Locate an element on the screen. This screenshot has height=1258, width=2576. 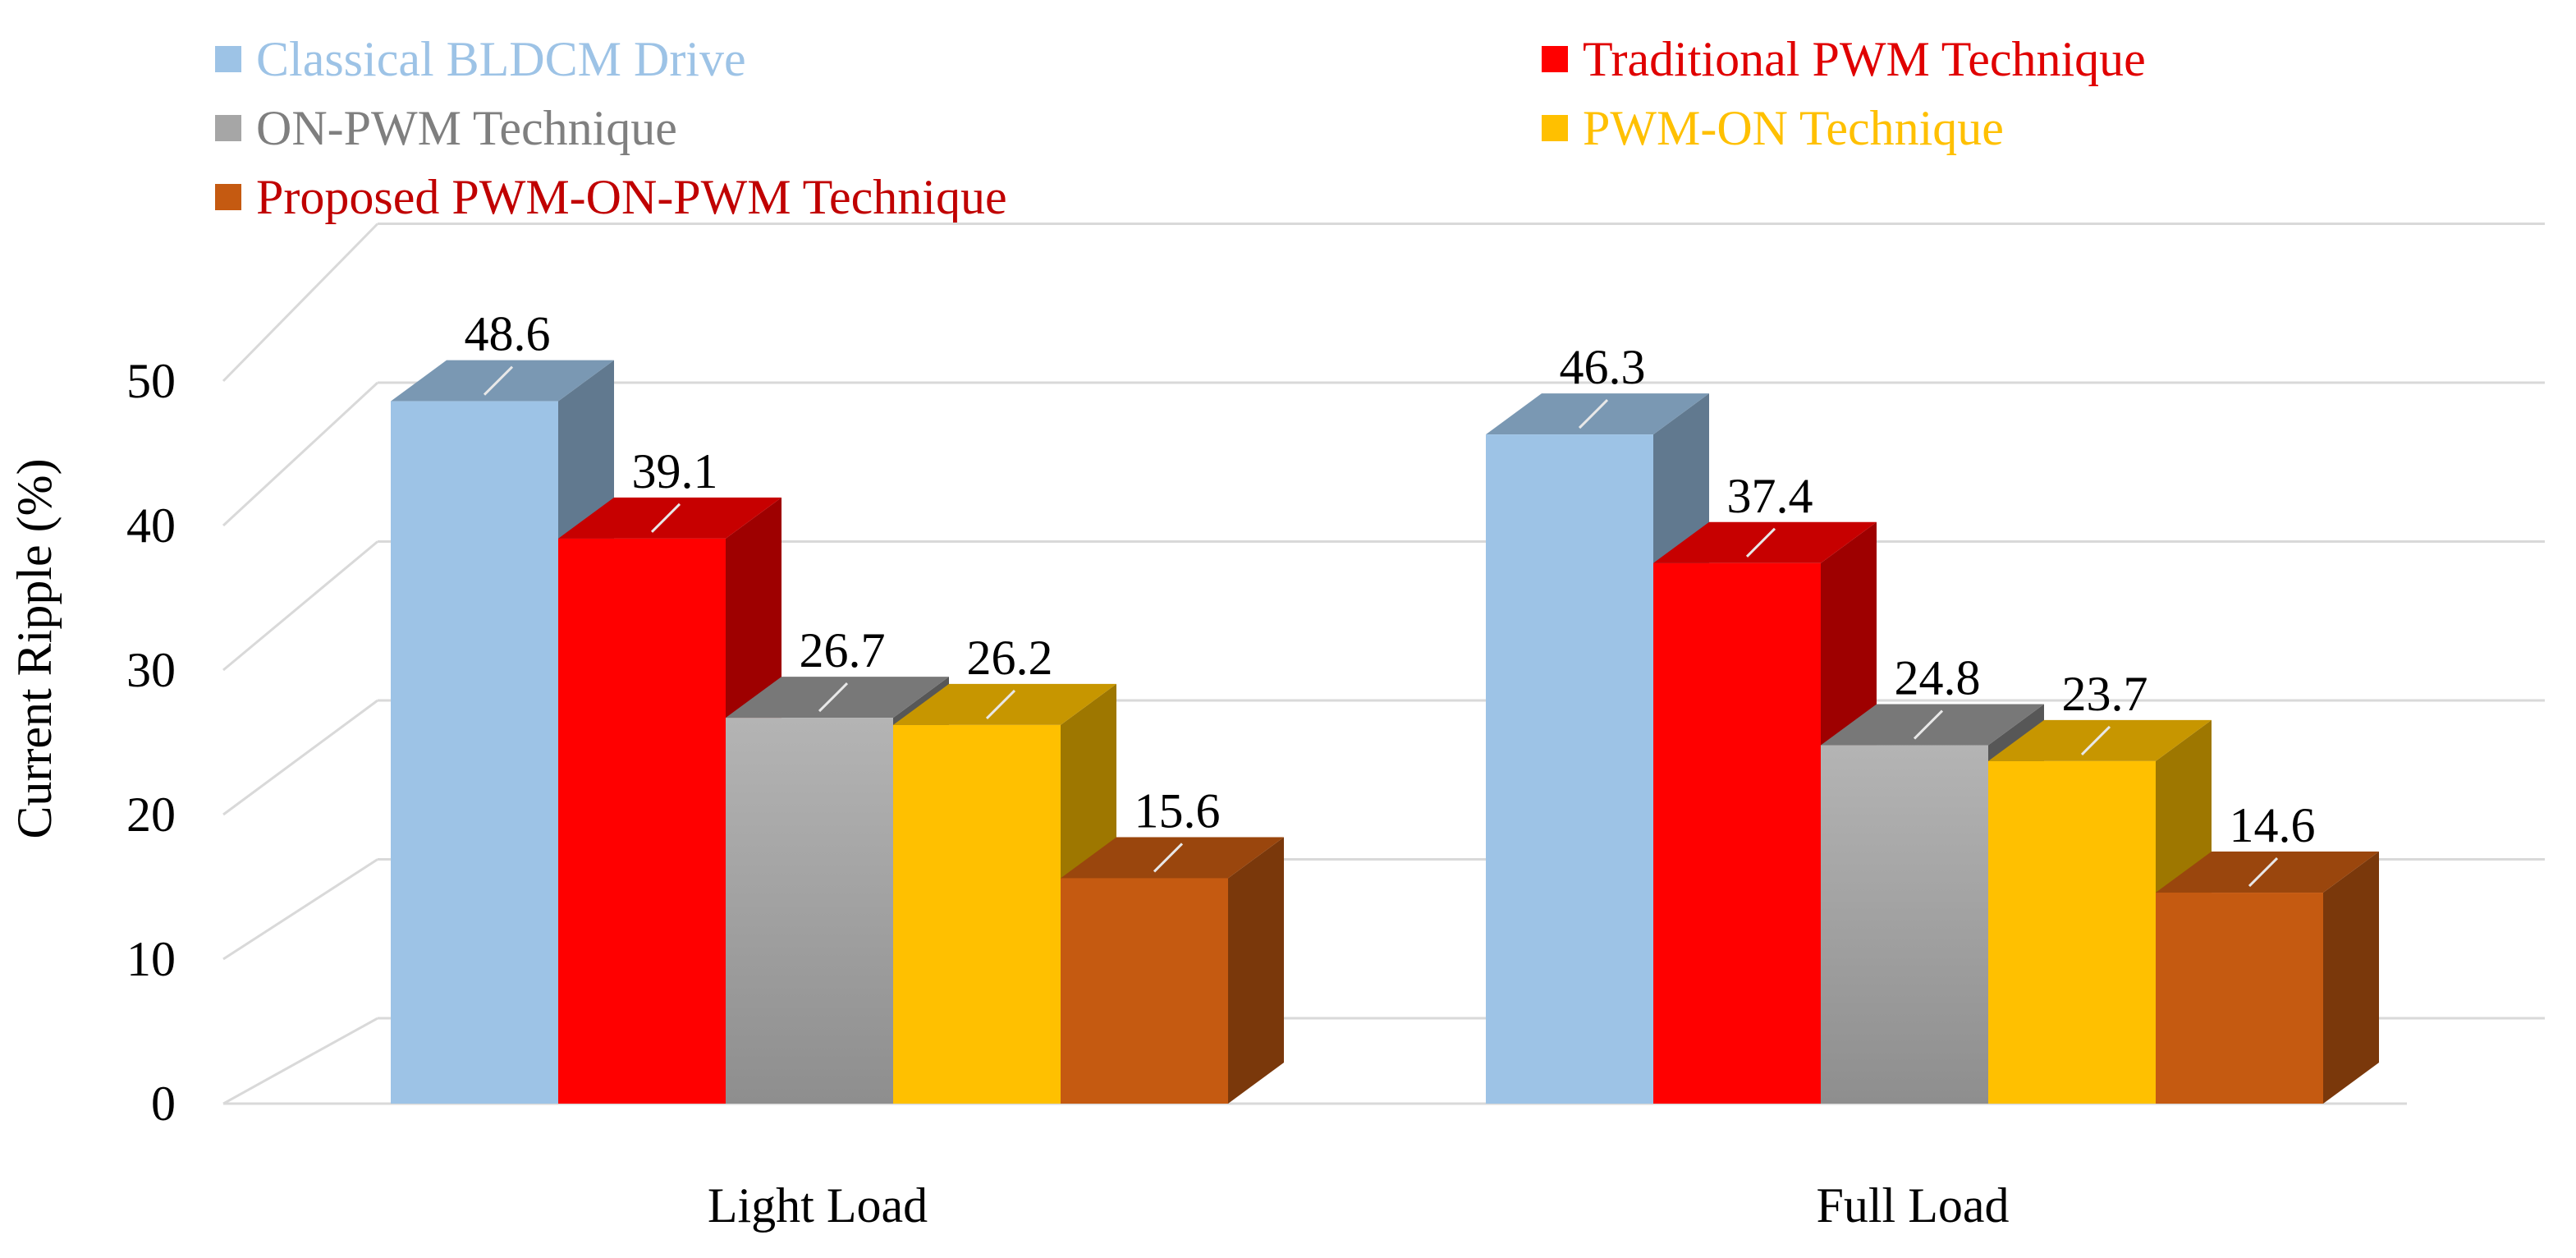
x-axis: Light Load Full Load is located at coordinates (1359, 1205).